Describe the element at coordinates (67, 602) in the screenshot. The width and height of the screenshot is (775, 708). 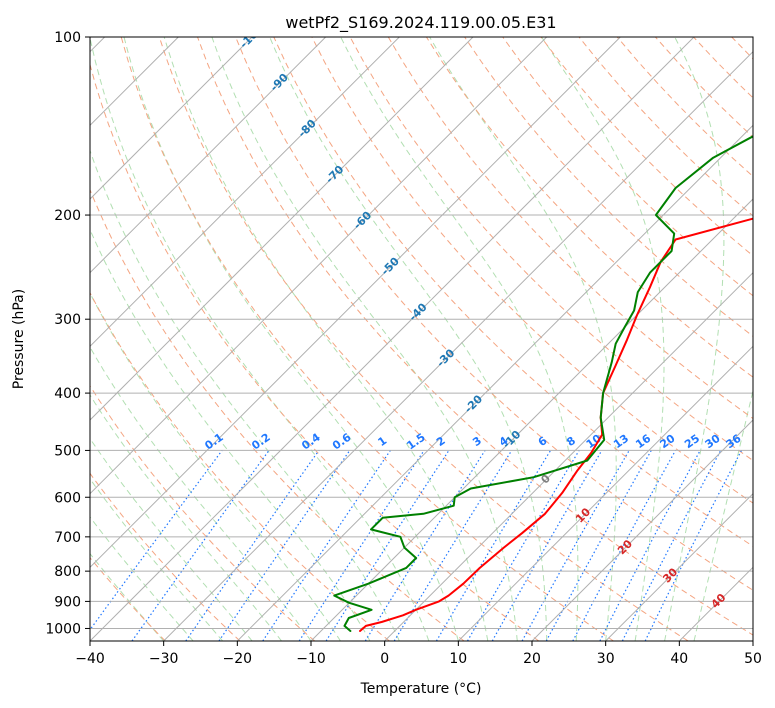
I see `y-tick-label: 900` at that location.